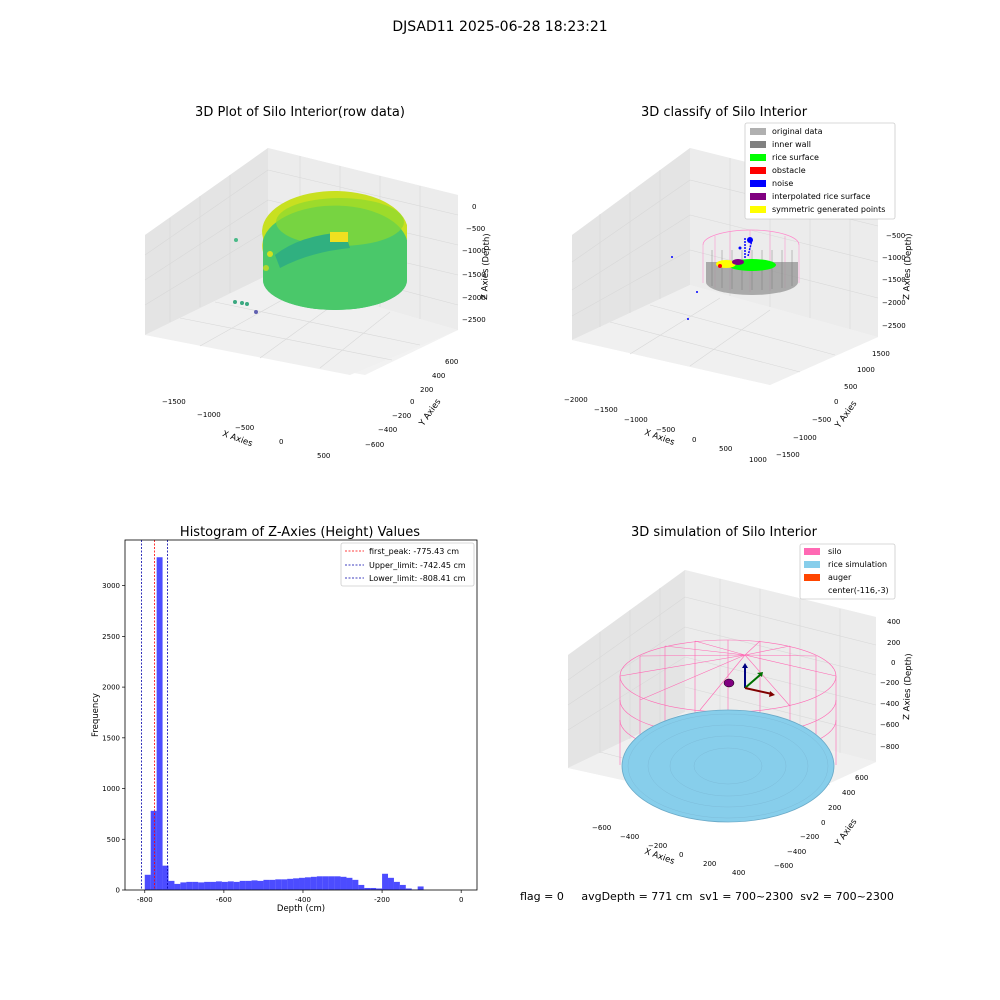  I want to click on legend-item: rice simulation, so click(845, 564).